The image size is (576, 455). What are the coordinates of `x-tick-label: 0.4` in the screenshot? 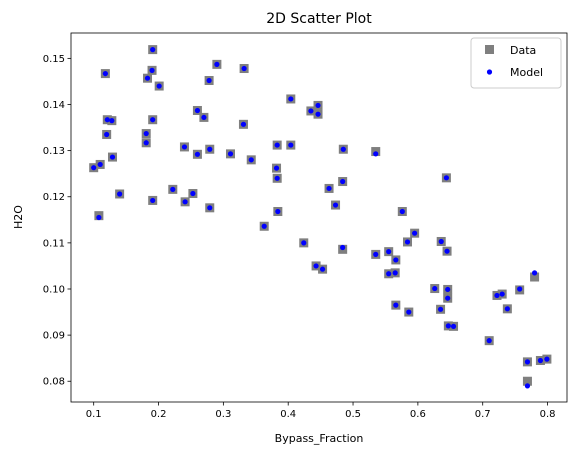 It's located at (288, 414).